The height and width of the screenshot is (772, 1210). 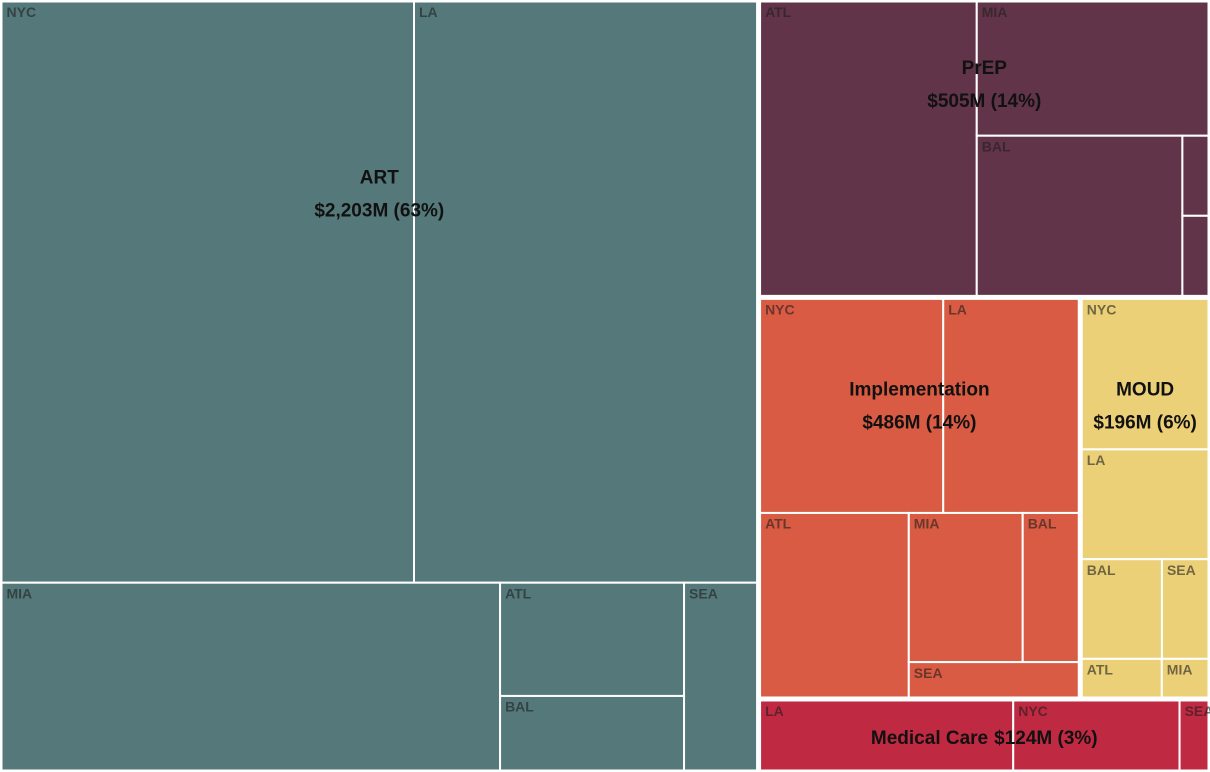 I want to click on group-label: Medical Care $124M (3%), so click(x=984, y=738).